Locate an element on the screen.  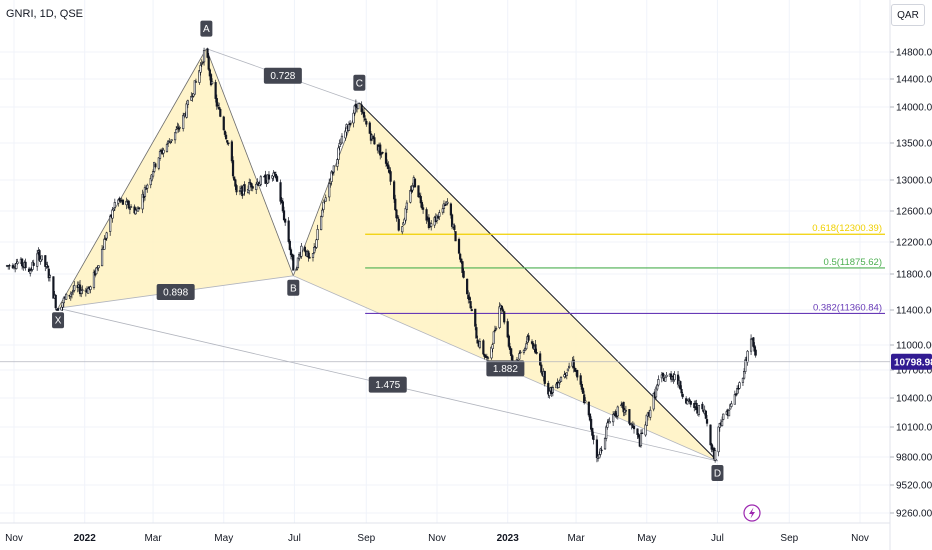
y-tick-label: 14800.00 is located at coordinates (914, 53).